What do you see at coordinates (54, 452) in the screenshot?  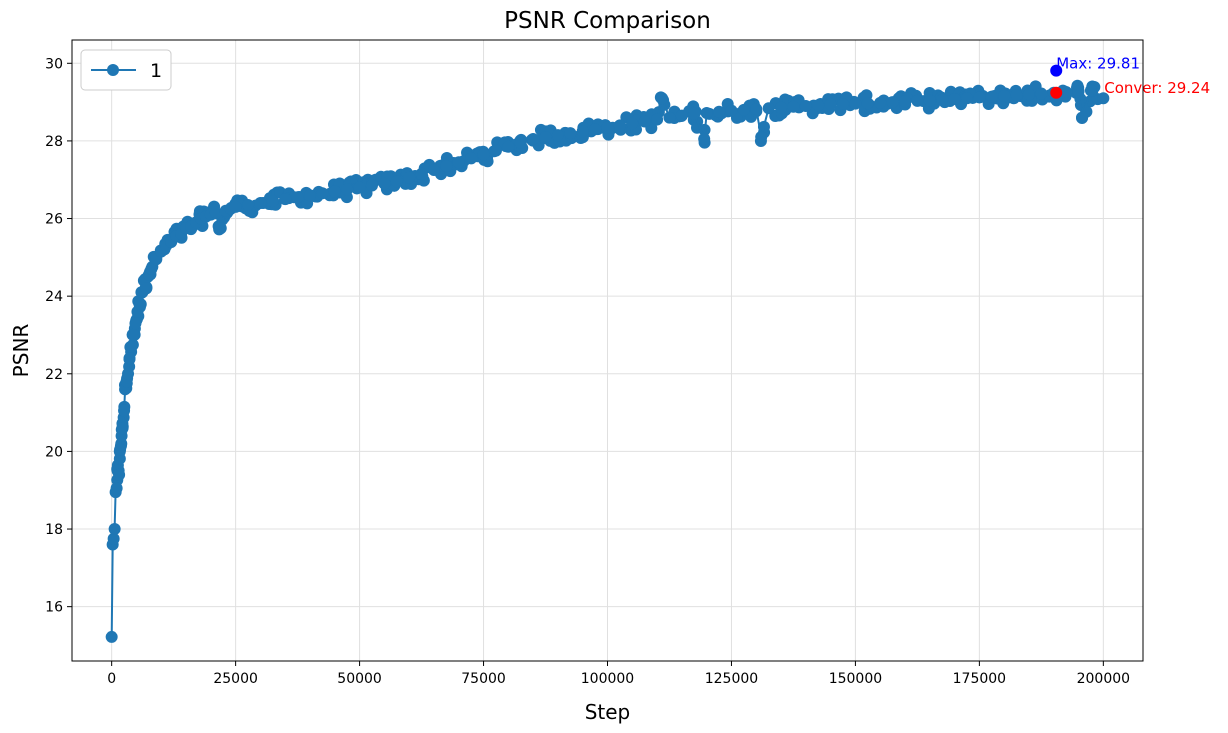 I see `y-tick-label: 20` at bounding box center [54, 452].